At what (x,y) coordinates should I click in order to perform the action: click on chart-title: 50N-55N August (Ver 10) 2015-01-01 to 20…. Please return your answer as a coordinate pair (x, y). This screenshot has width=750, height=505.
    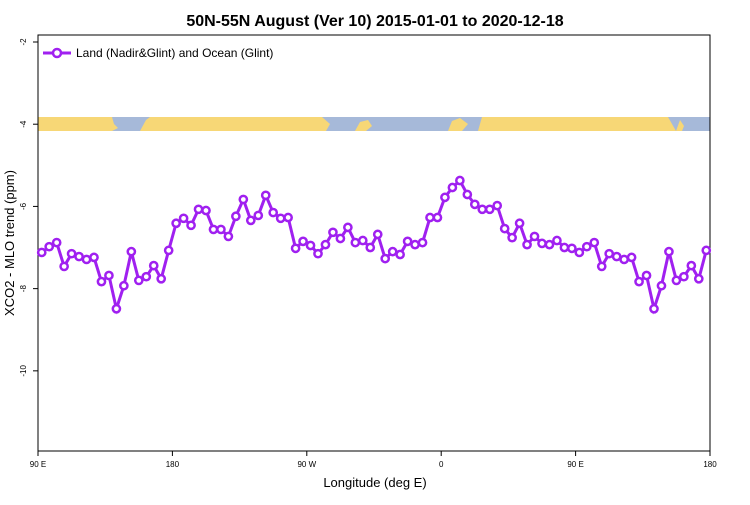
    Looking at the image, I should click on (374, 21).